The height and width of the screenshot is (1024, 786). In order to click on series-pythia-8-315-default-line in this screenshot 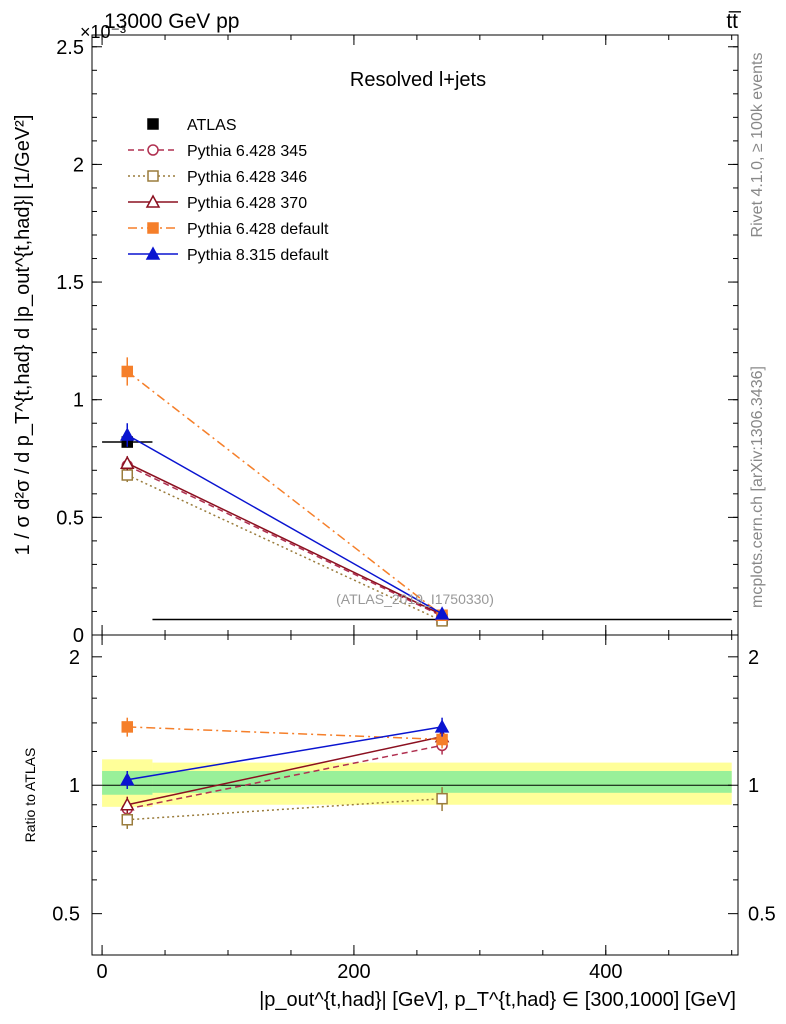, I will do `click(284, 524)`.